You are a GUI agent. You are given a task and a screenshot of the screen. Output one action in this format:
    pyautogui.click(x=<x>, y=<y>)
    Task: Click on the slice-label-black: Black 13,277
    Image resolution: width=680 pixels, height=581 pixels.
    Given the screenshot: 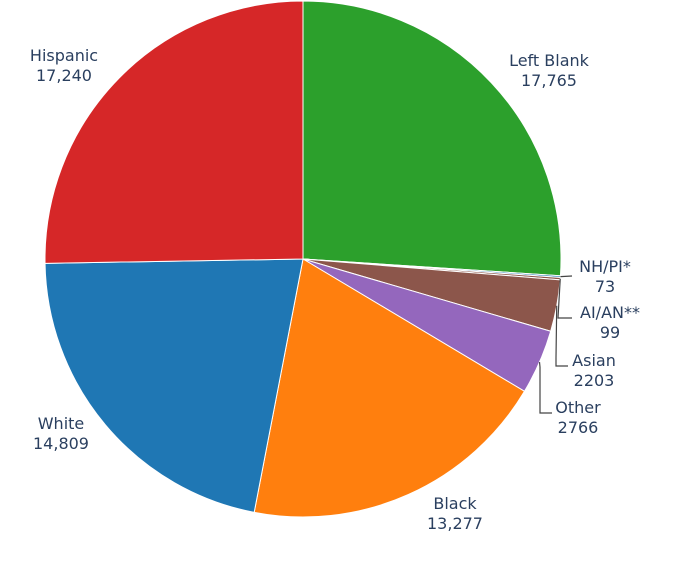 What is the action you would take?
    pyautogui.click(x=455, y=513)
    